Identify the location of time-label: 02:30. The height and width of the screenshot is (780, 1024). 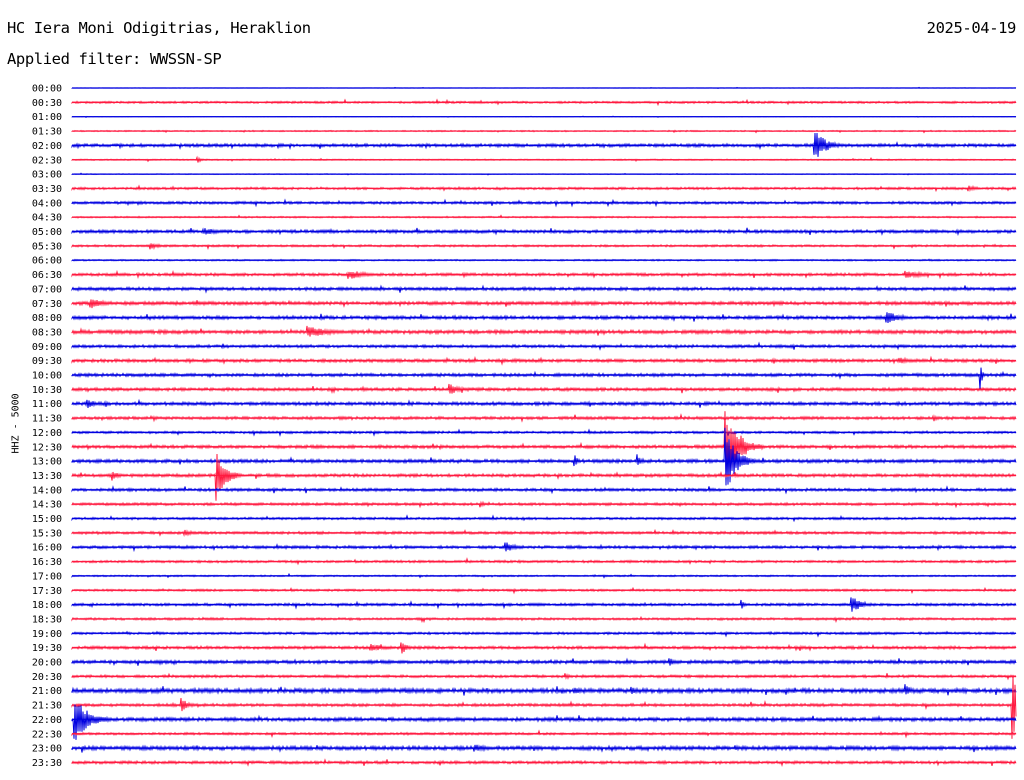
(47, 160).